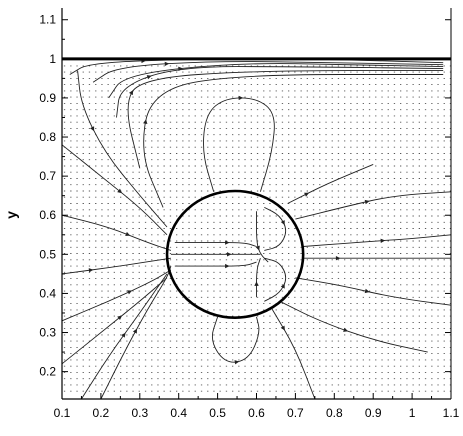 This screenshot has width=463, height=436. I want to click on y-tick-label: 0.8, so click(47, 137).